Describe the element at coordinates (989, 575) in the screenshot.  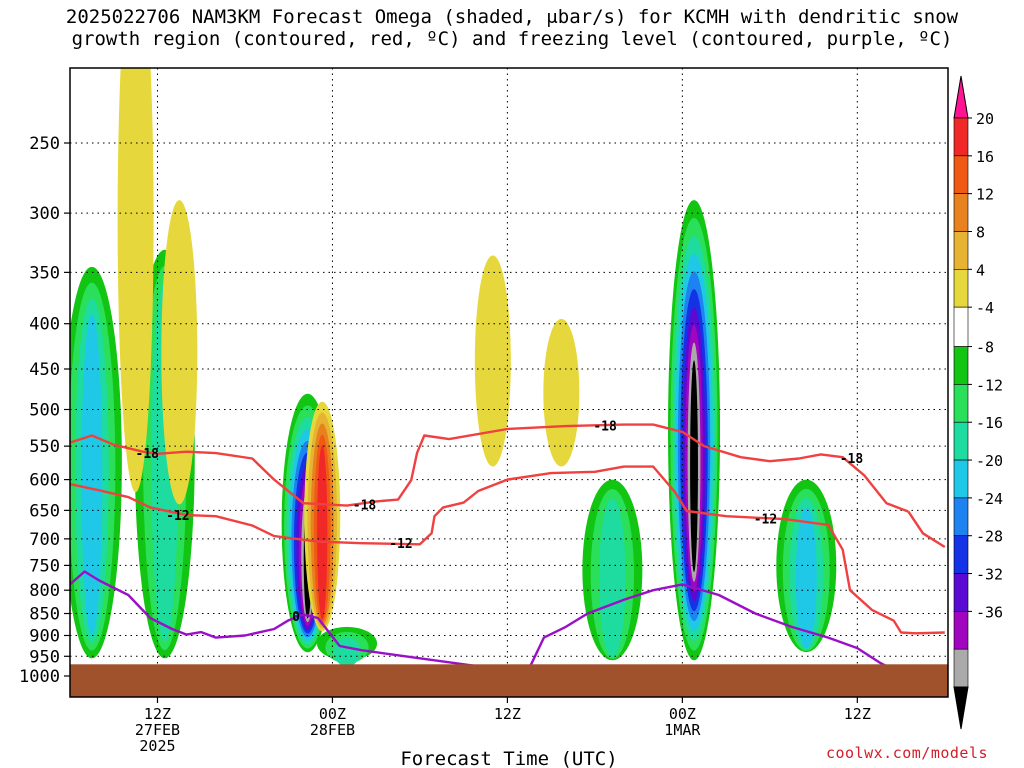
I see `colorbar-label-12: -32` at that location.